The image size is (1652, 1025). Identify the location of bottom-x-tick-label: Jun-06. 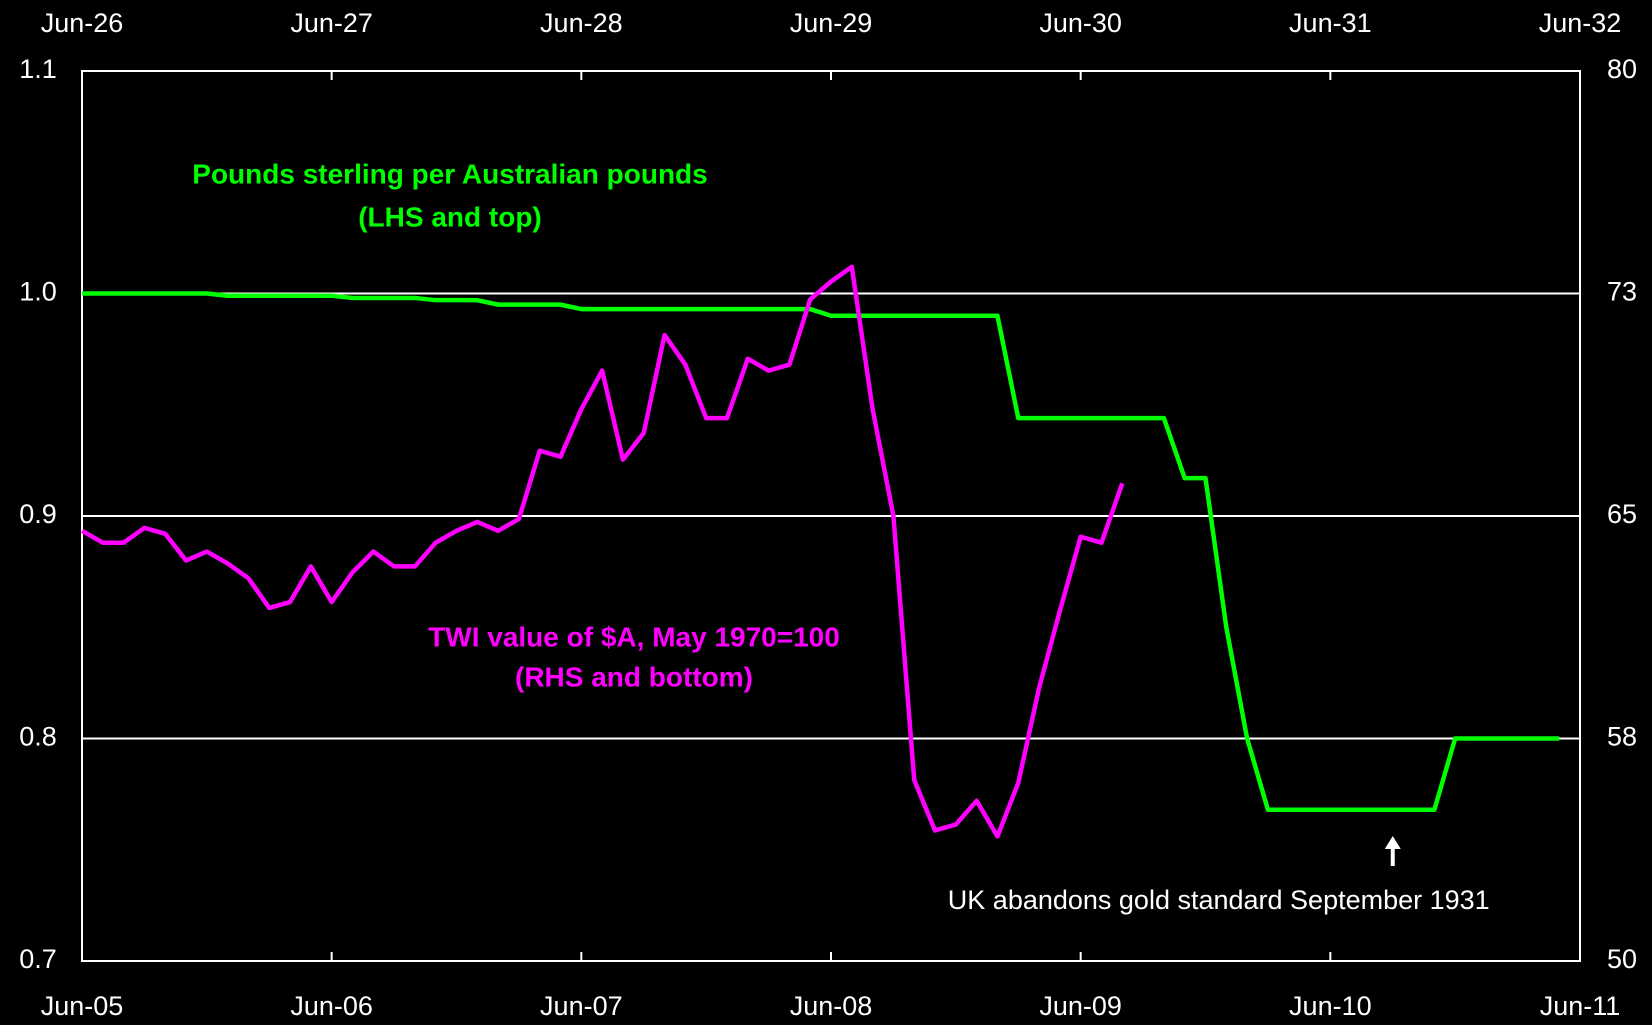
(331, 1006).